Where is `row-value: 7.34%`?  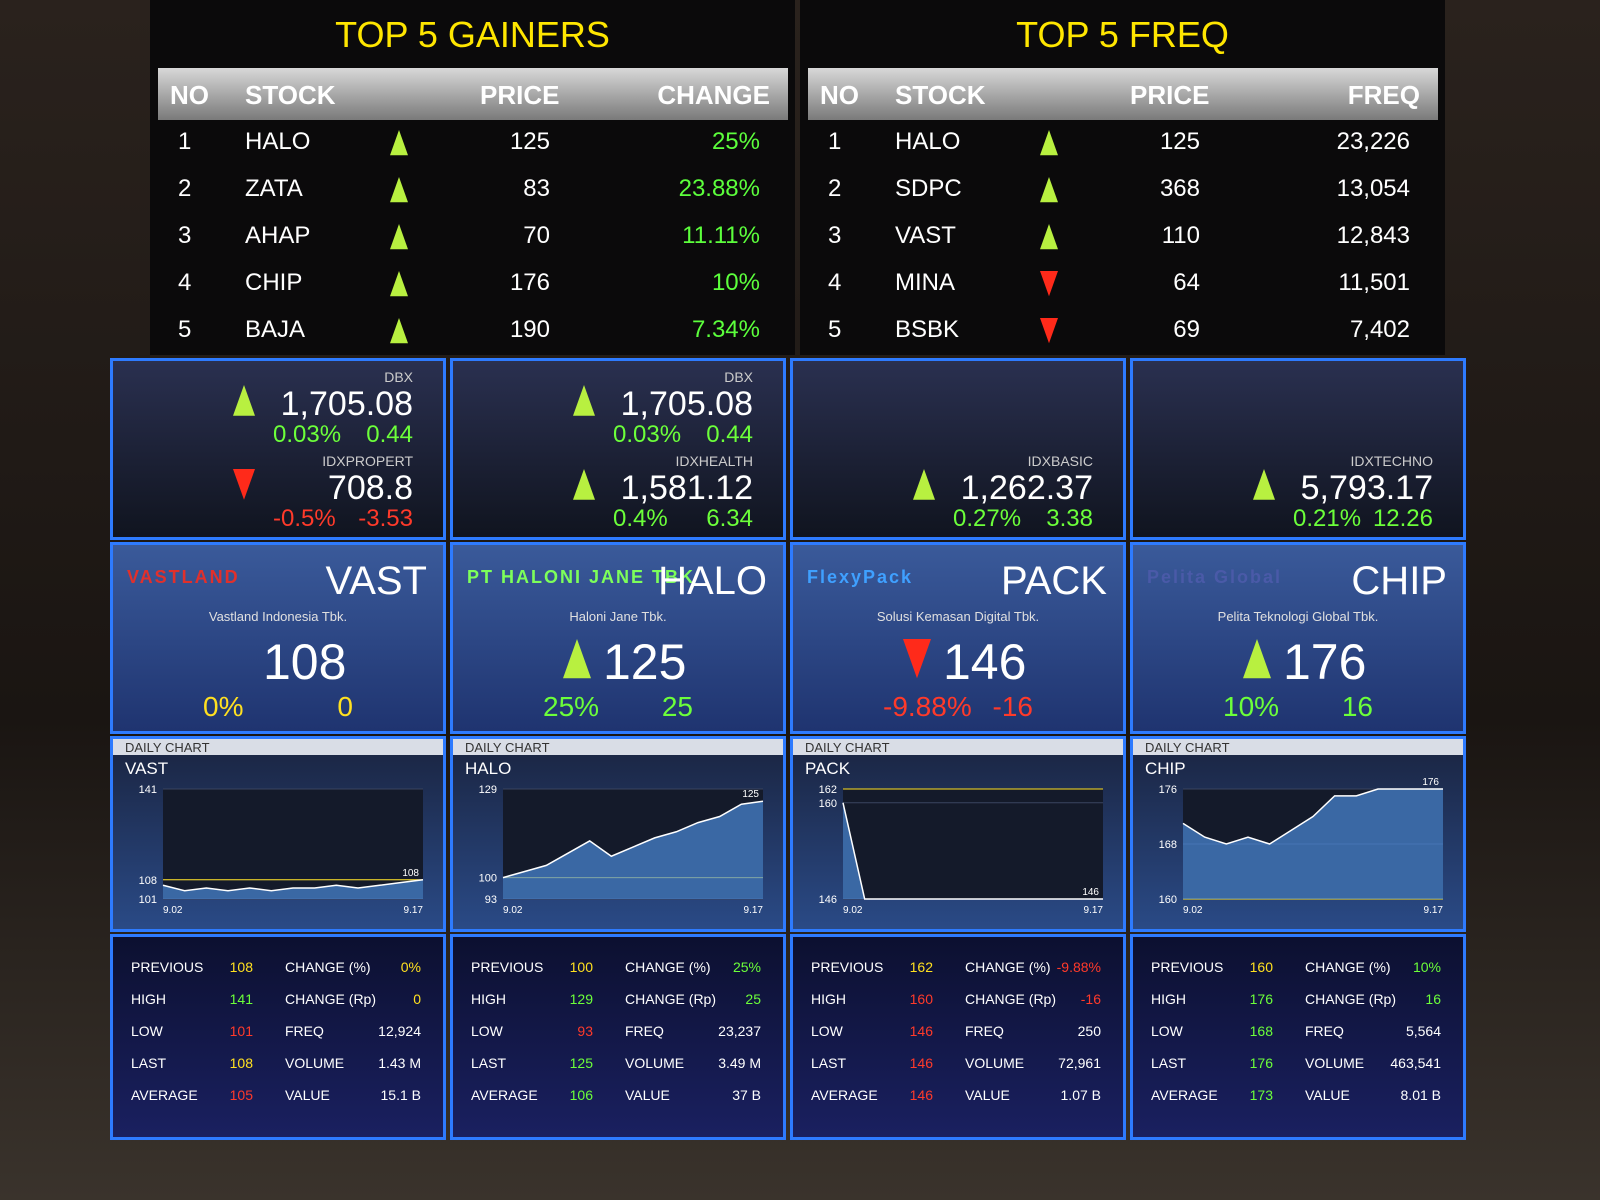 row-value: 7.34% is located at coordinates (725, 329).